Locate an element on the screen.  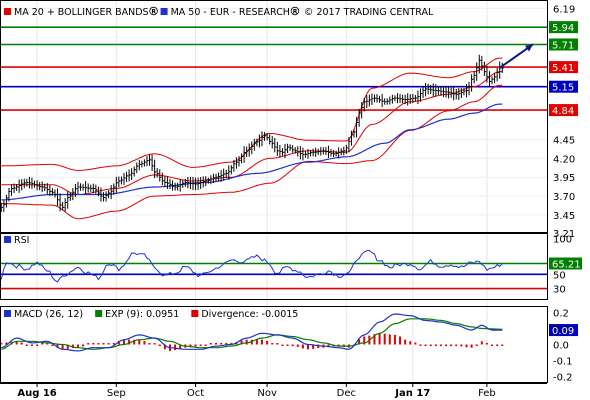
price-axis-tick: 3.45 is located at coordinates (564, 216).